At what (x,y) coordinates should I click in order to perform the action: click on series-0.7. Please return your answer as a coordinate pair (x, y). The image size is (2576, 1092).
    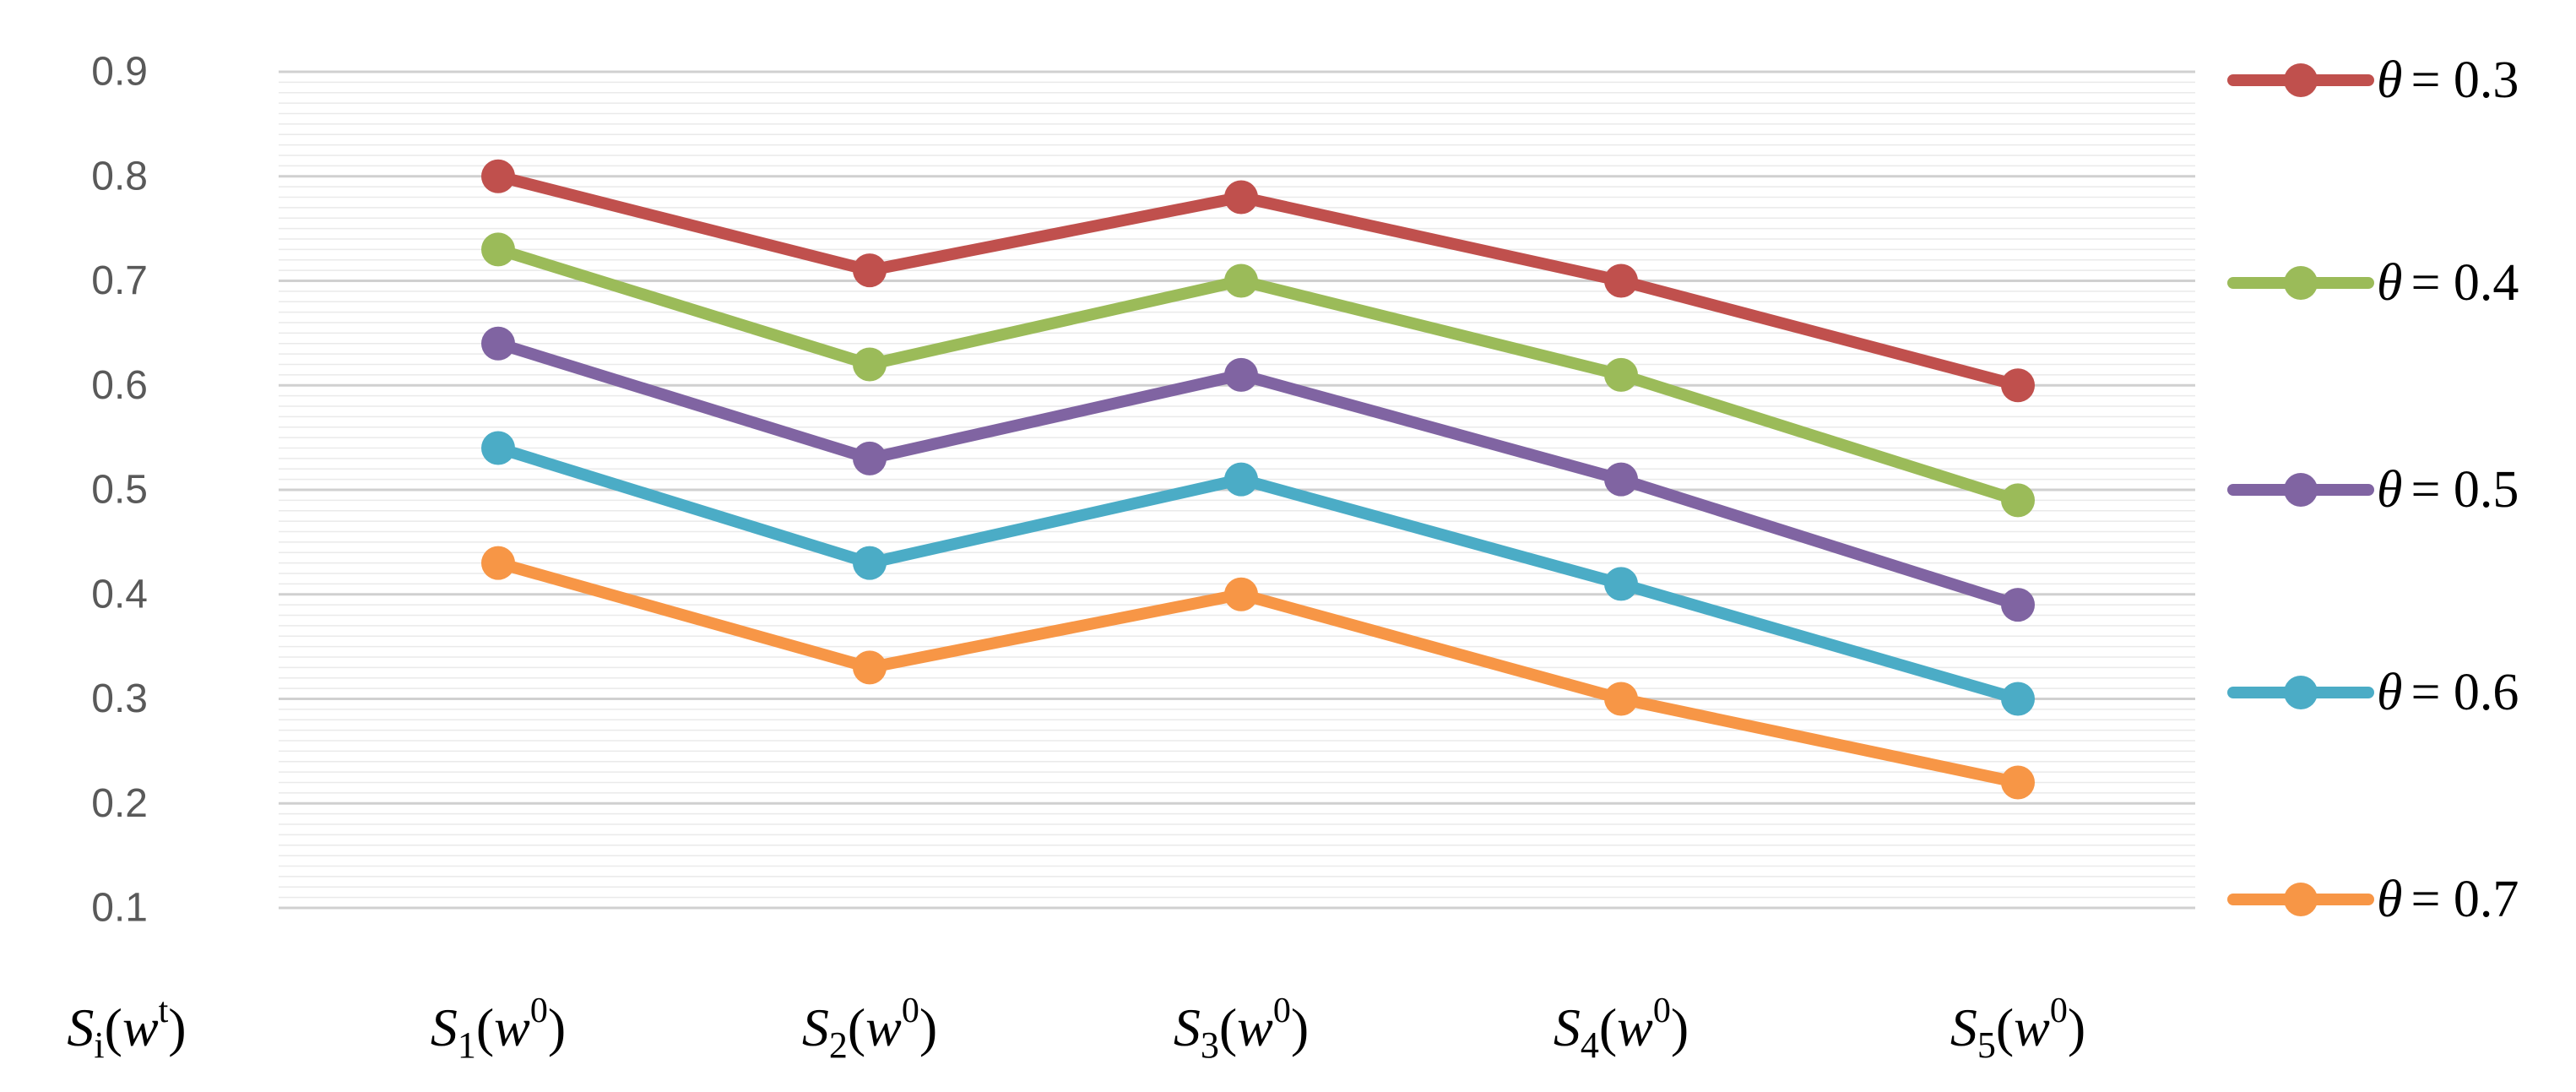
    Looking at the image, I should click on (1258, 673).